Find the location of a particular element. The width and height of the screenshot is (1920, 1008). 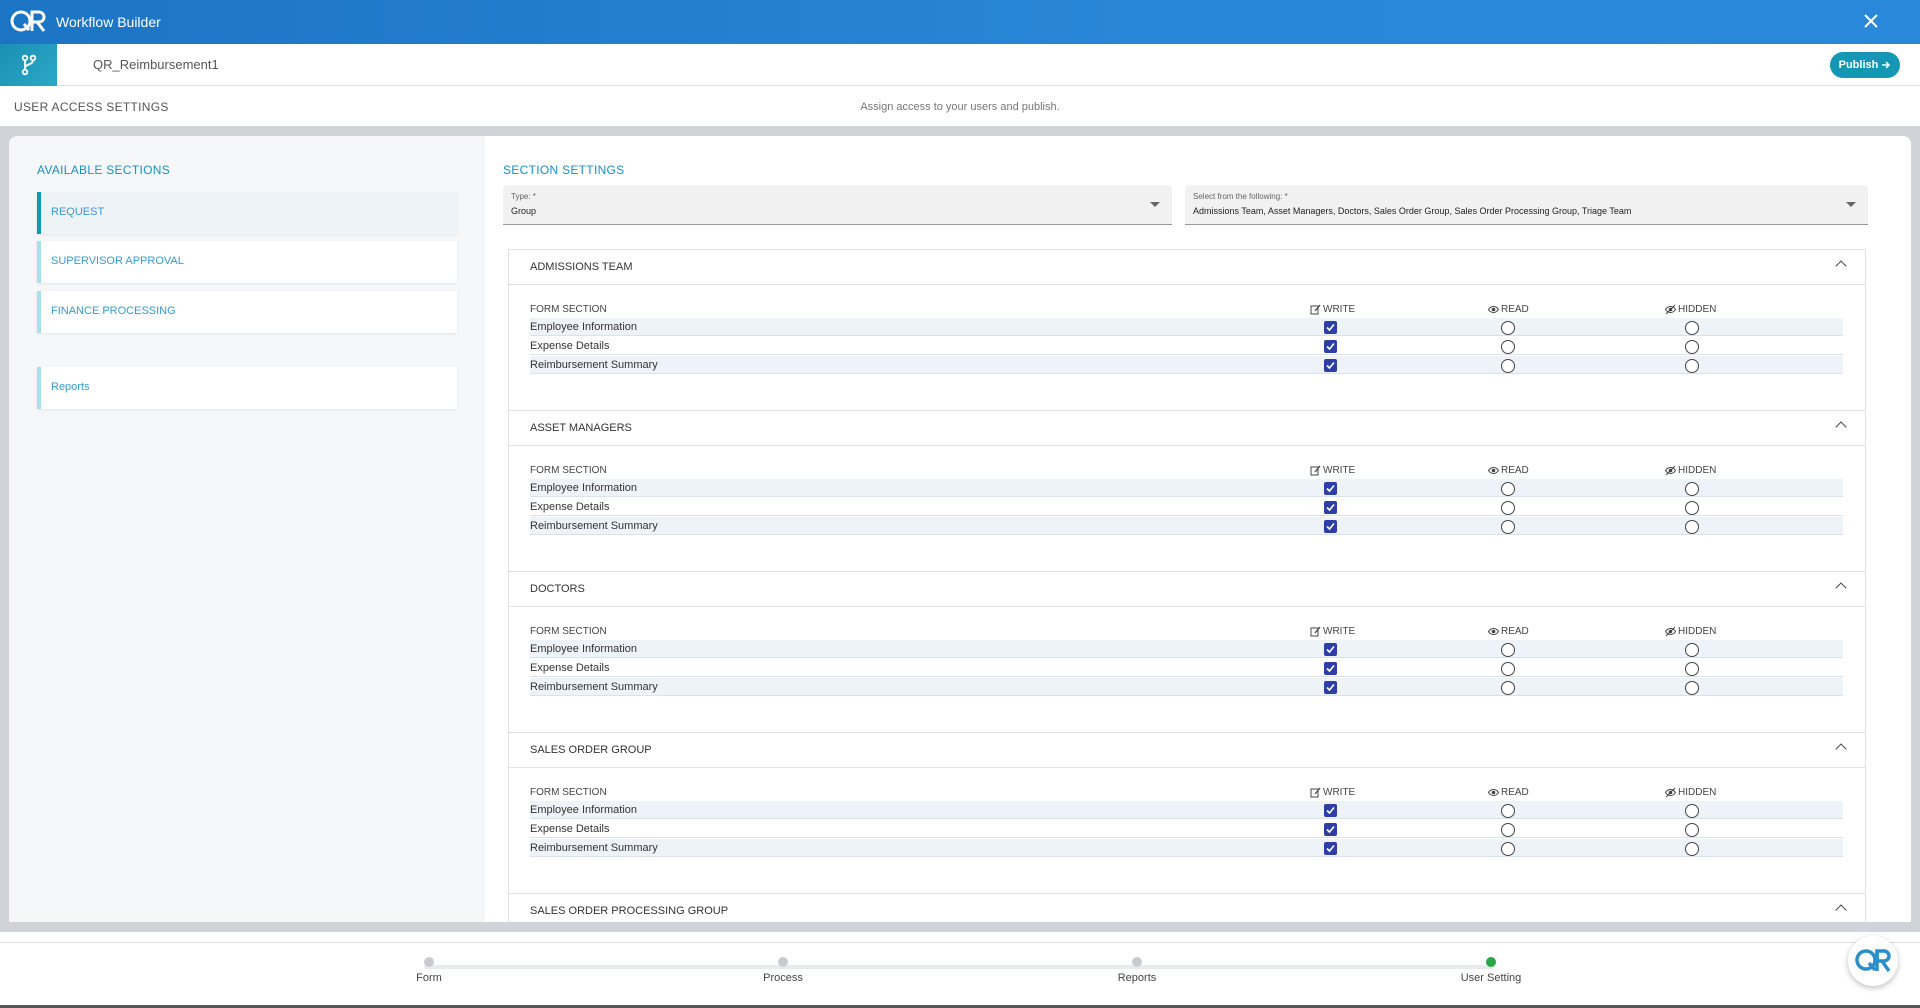

group-header: SALES ORDER GROUP is located at coordinates (1187, 750).